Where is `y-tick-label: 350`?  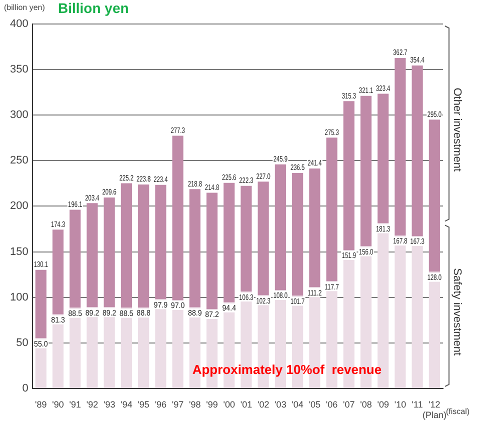
y-tick-label: 350 is located at coordinates (19, 70).